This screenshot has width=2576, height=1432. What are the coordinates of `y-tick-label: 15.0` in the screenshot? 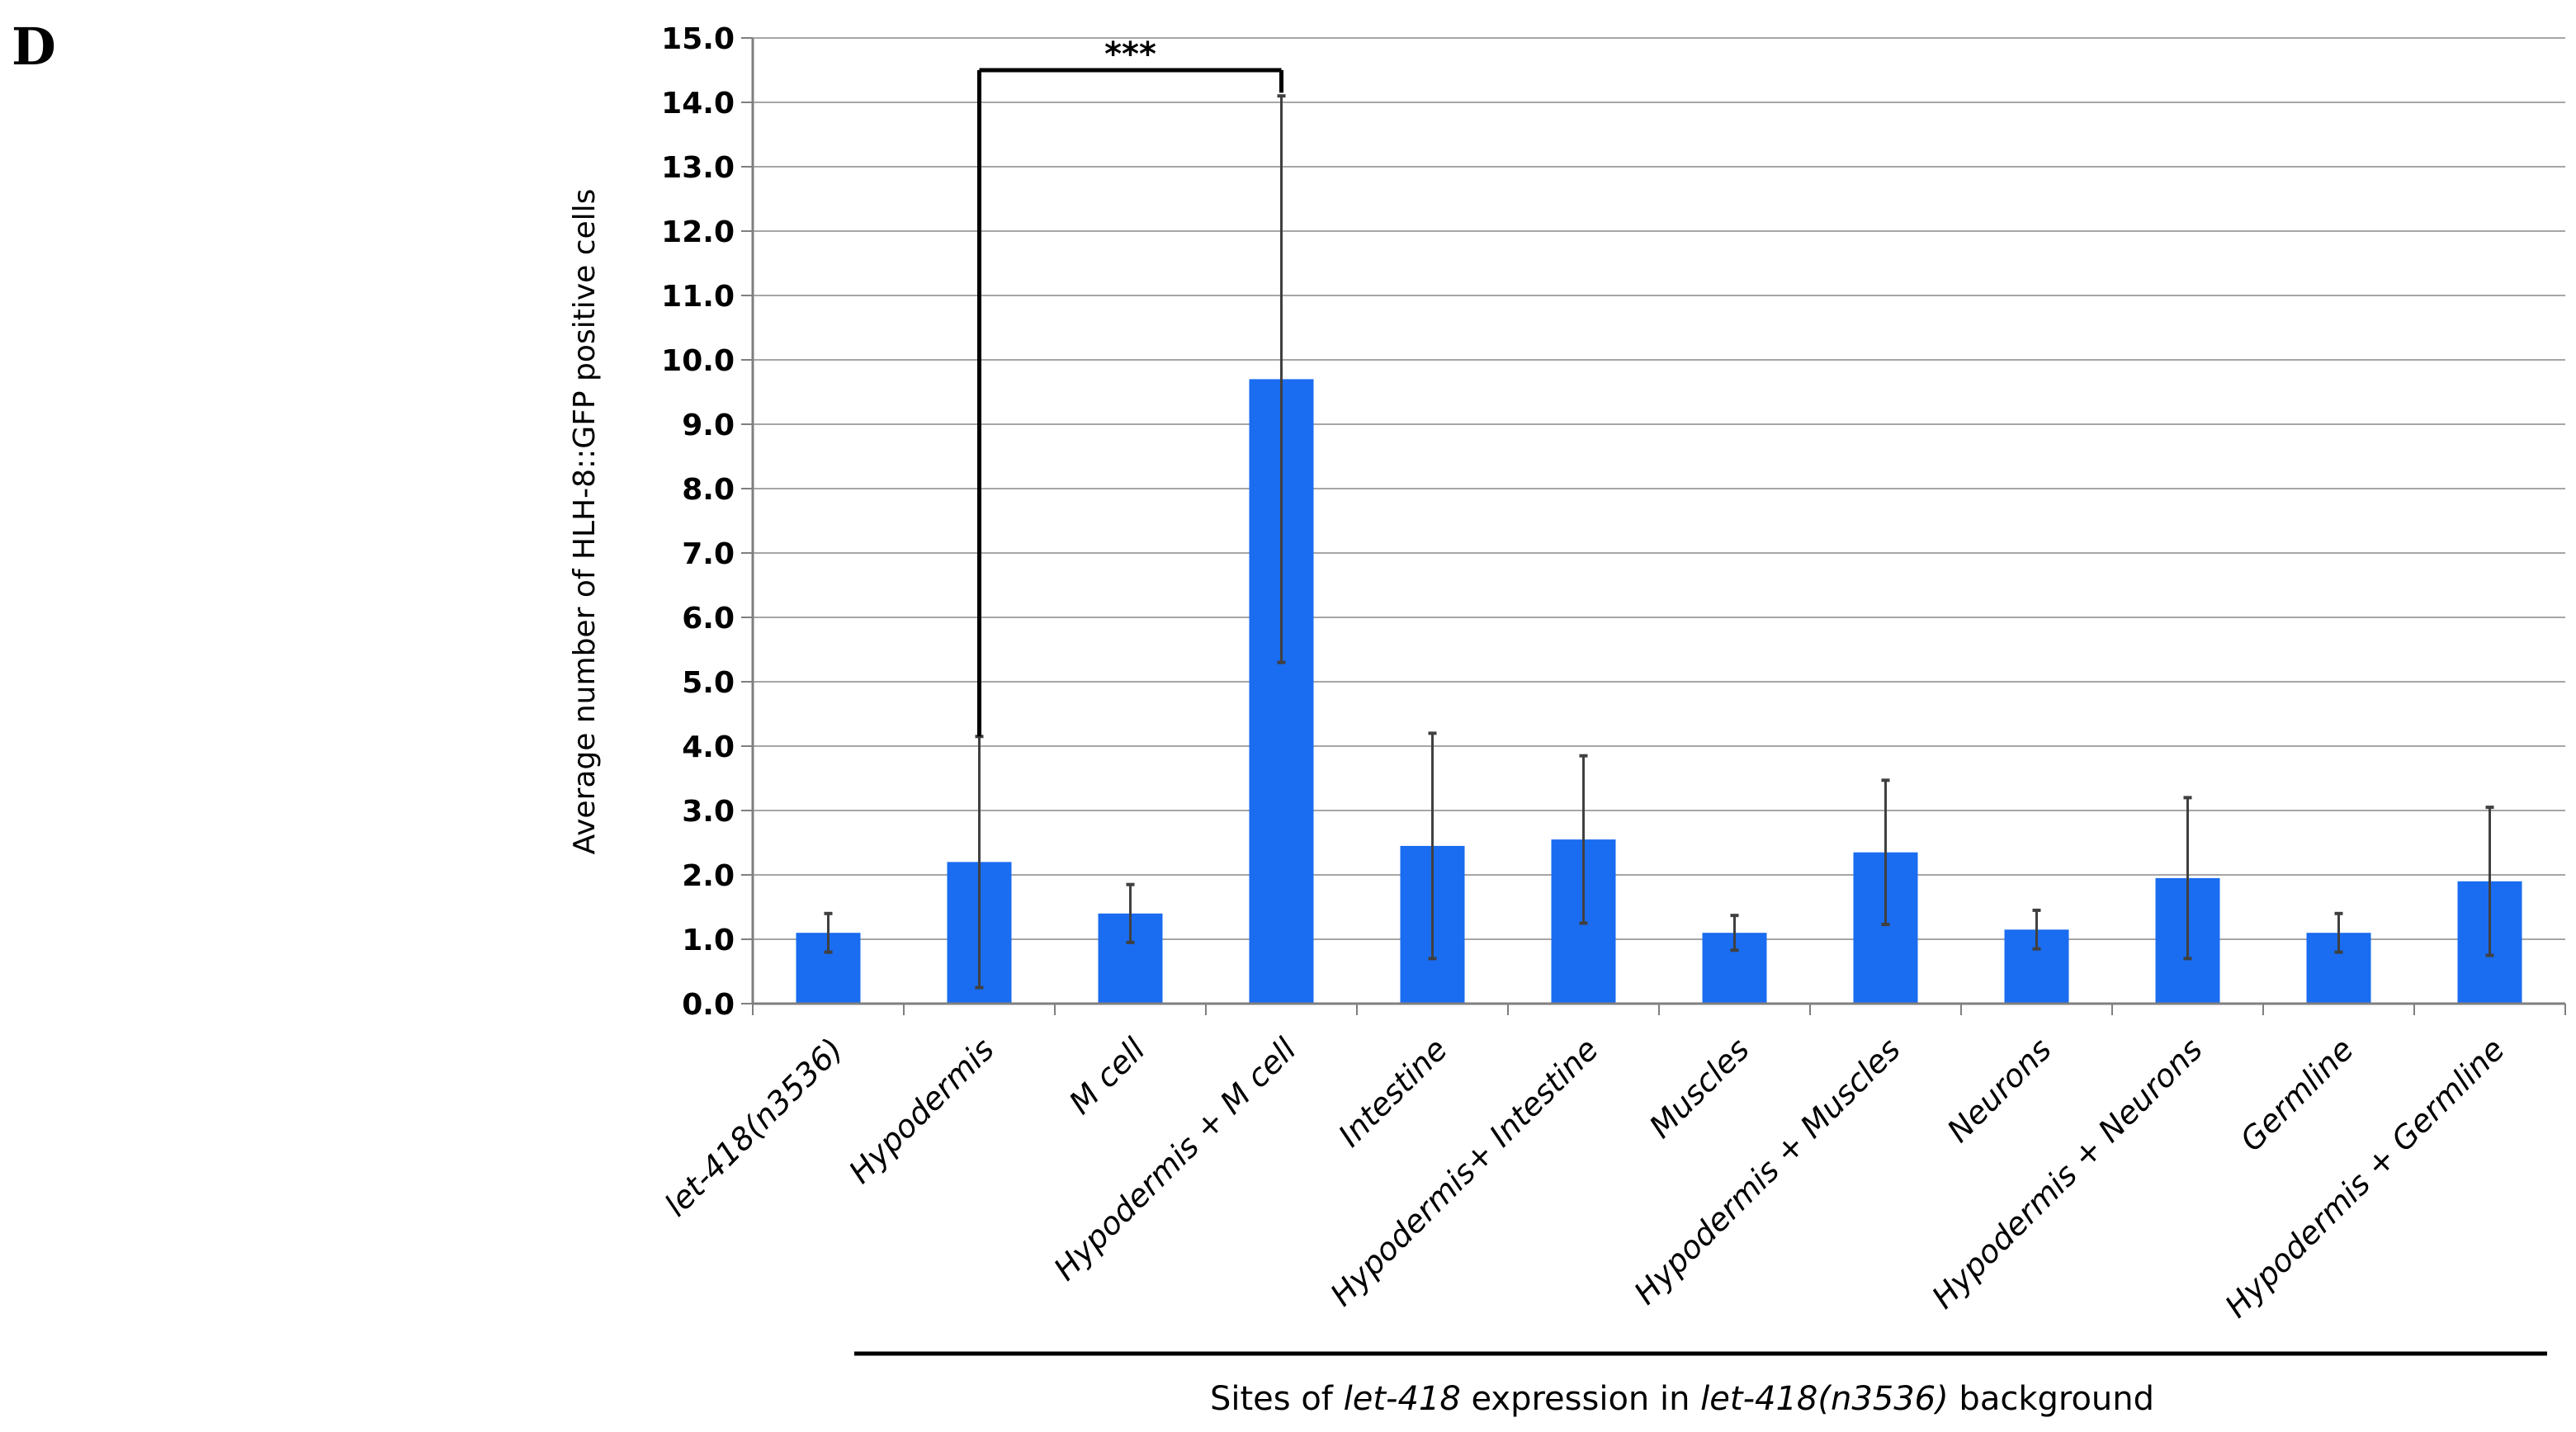 It's located at (698, 39).